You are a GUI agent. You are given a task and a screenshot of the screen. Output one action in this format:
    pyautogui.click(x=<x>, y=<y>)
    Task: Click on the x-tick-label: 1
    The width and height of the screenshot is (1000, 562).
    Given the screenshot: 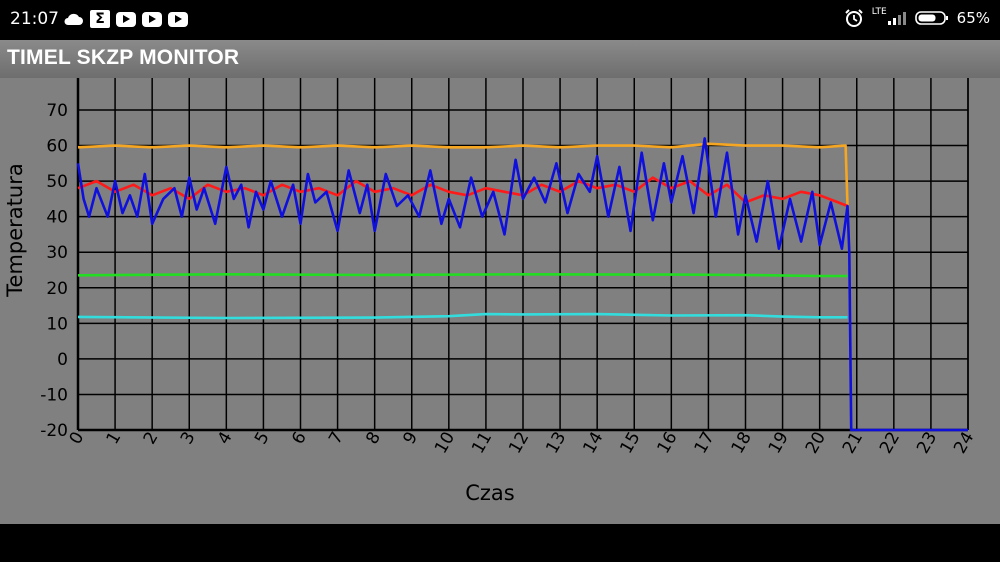 What is the action you would take?
    pyautogui.click(x=114, y=438)
    